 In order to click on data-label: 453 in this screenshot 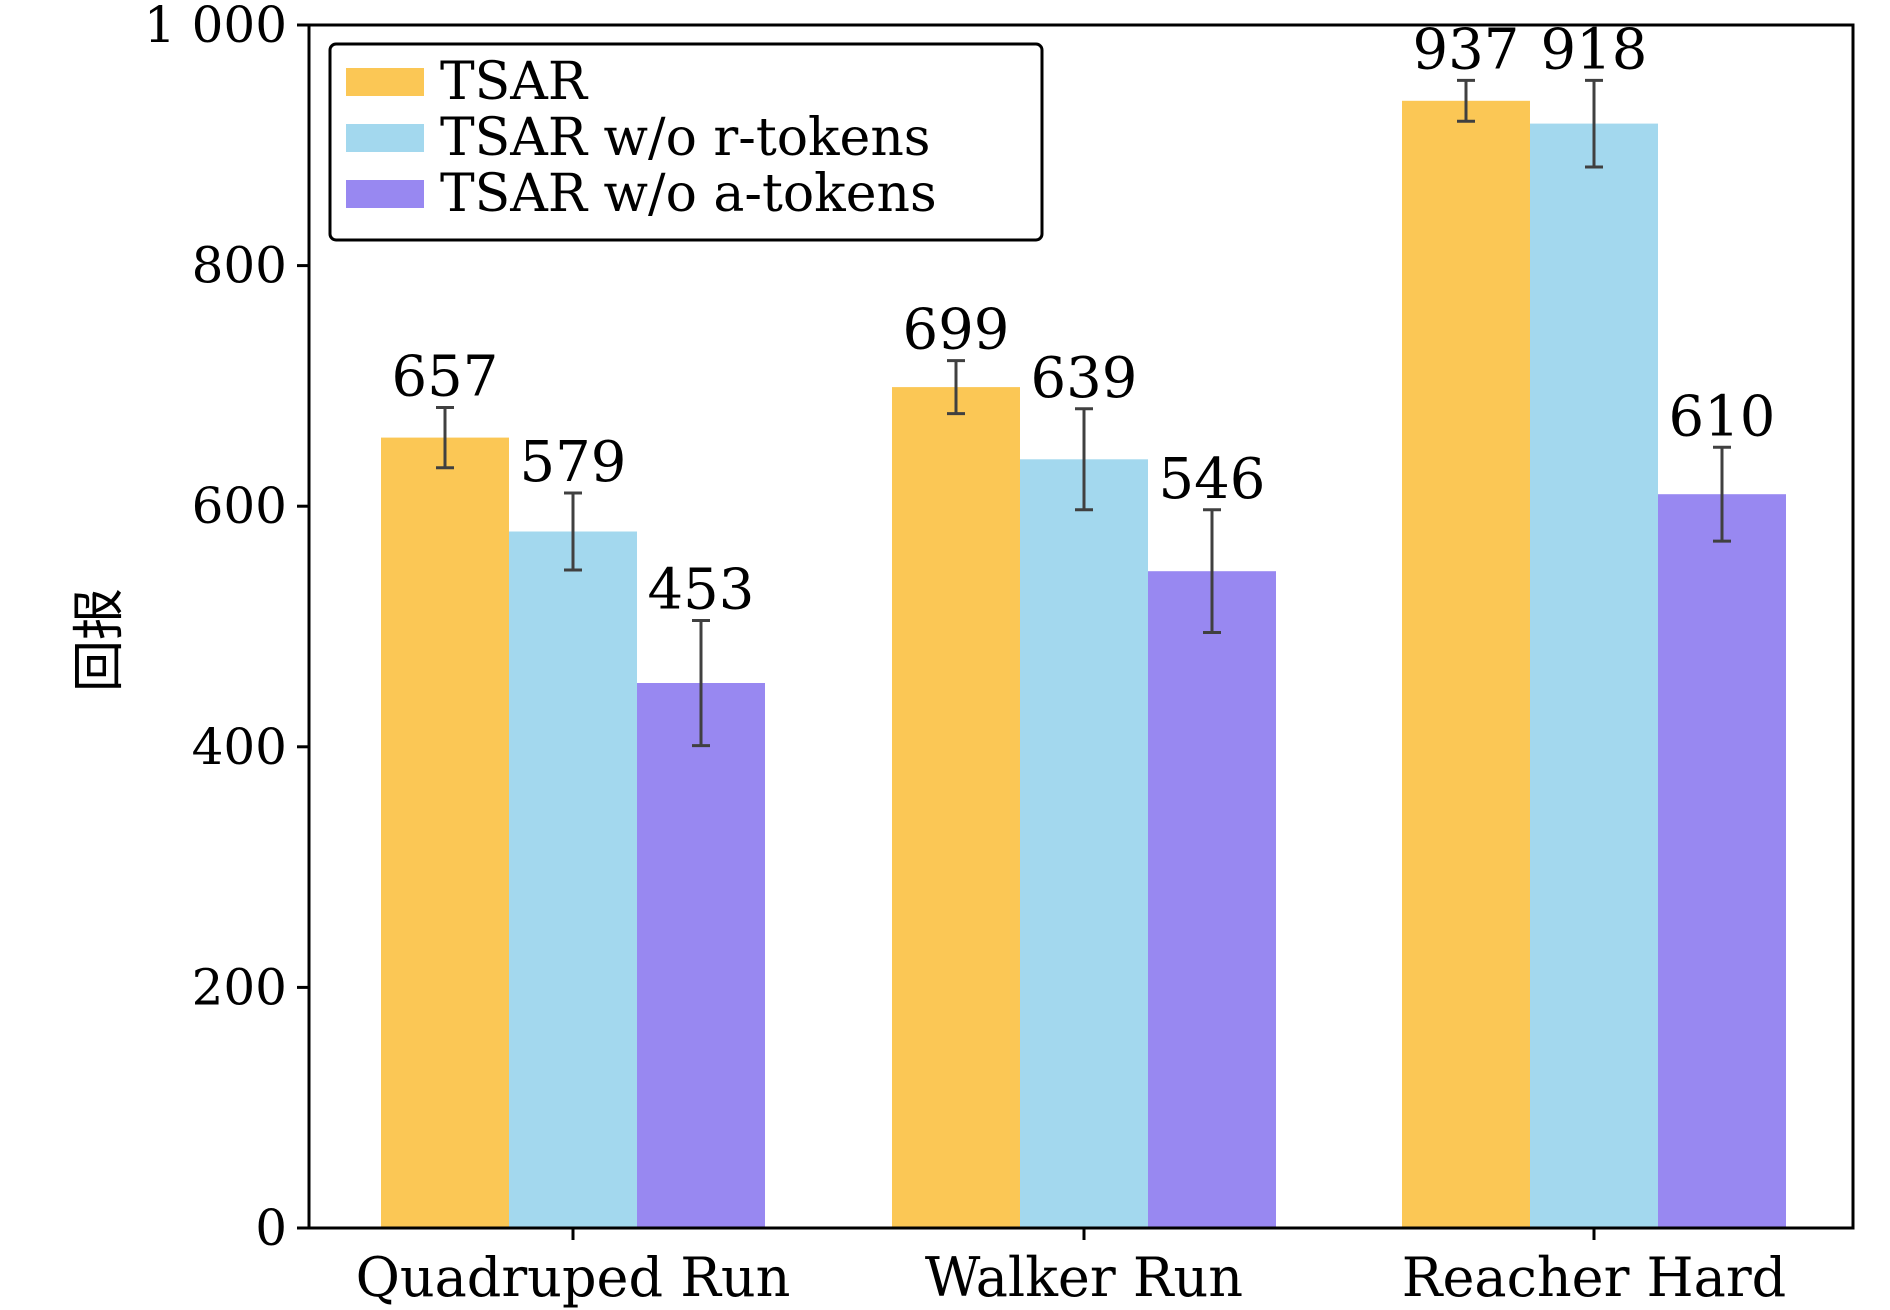, I will do `click(701, 590)`.